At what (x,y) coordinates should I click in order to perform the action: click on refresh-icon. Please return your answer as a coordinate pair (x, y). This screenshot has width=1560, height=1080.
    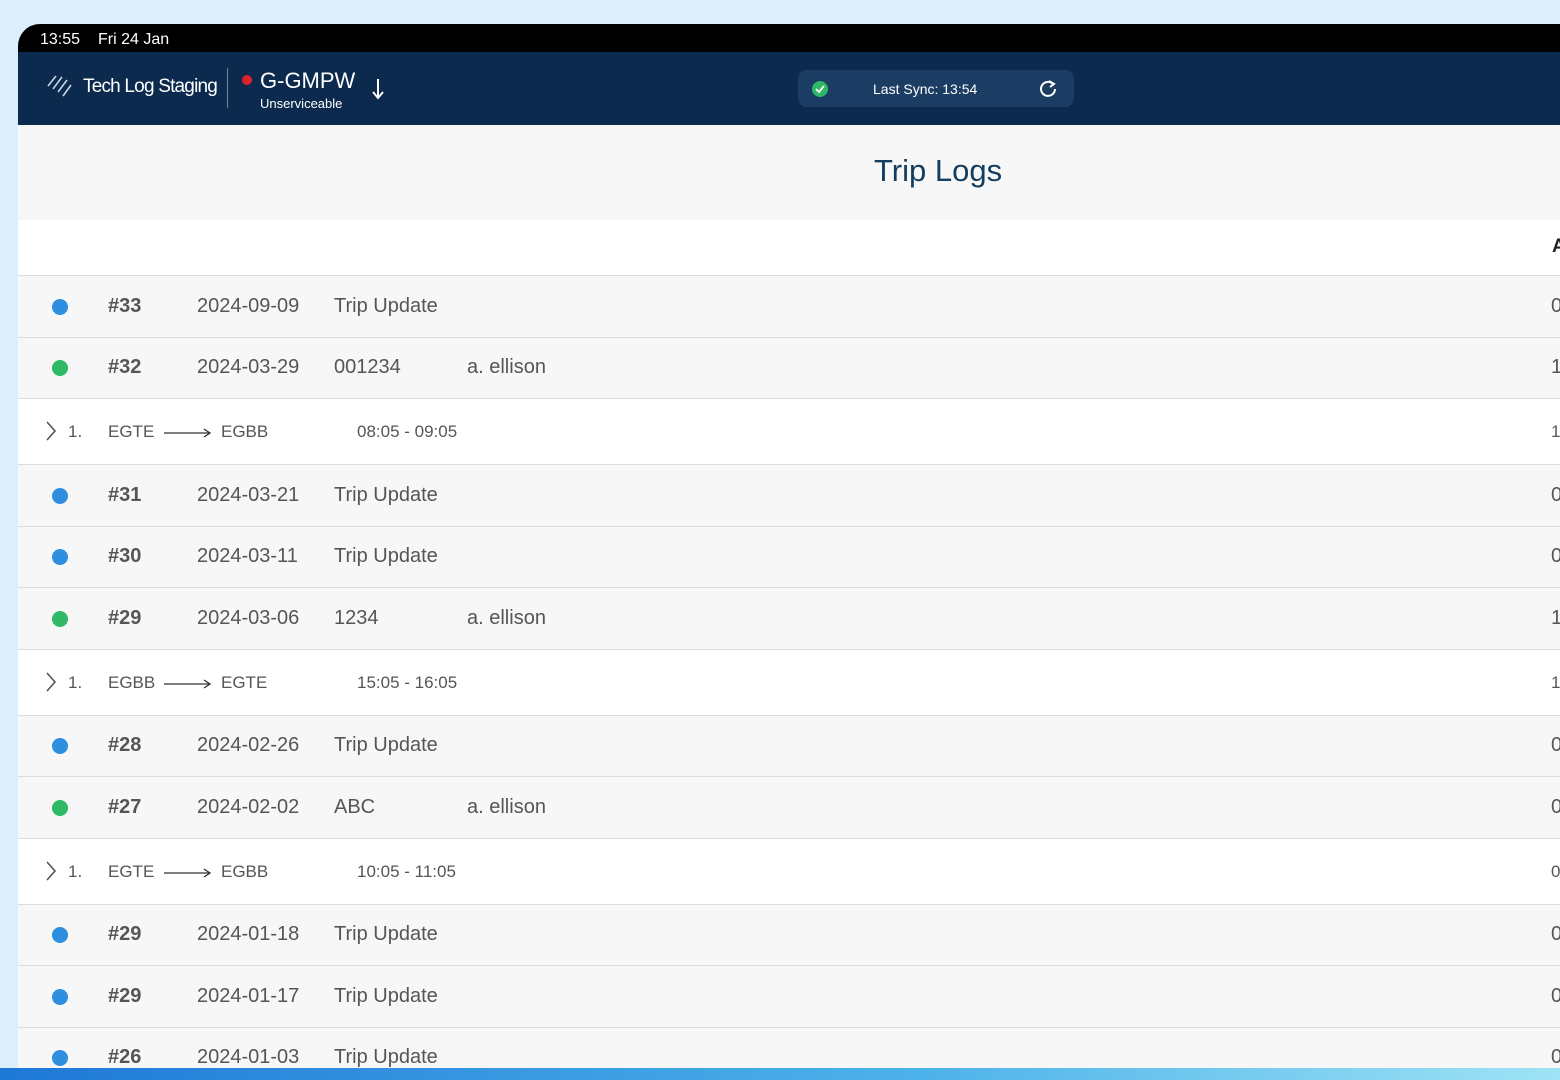
    Looking at the image, I should click on (1048, 89).